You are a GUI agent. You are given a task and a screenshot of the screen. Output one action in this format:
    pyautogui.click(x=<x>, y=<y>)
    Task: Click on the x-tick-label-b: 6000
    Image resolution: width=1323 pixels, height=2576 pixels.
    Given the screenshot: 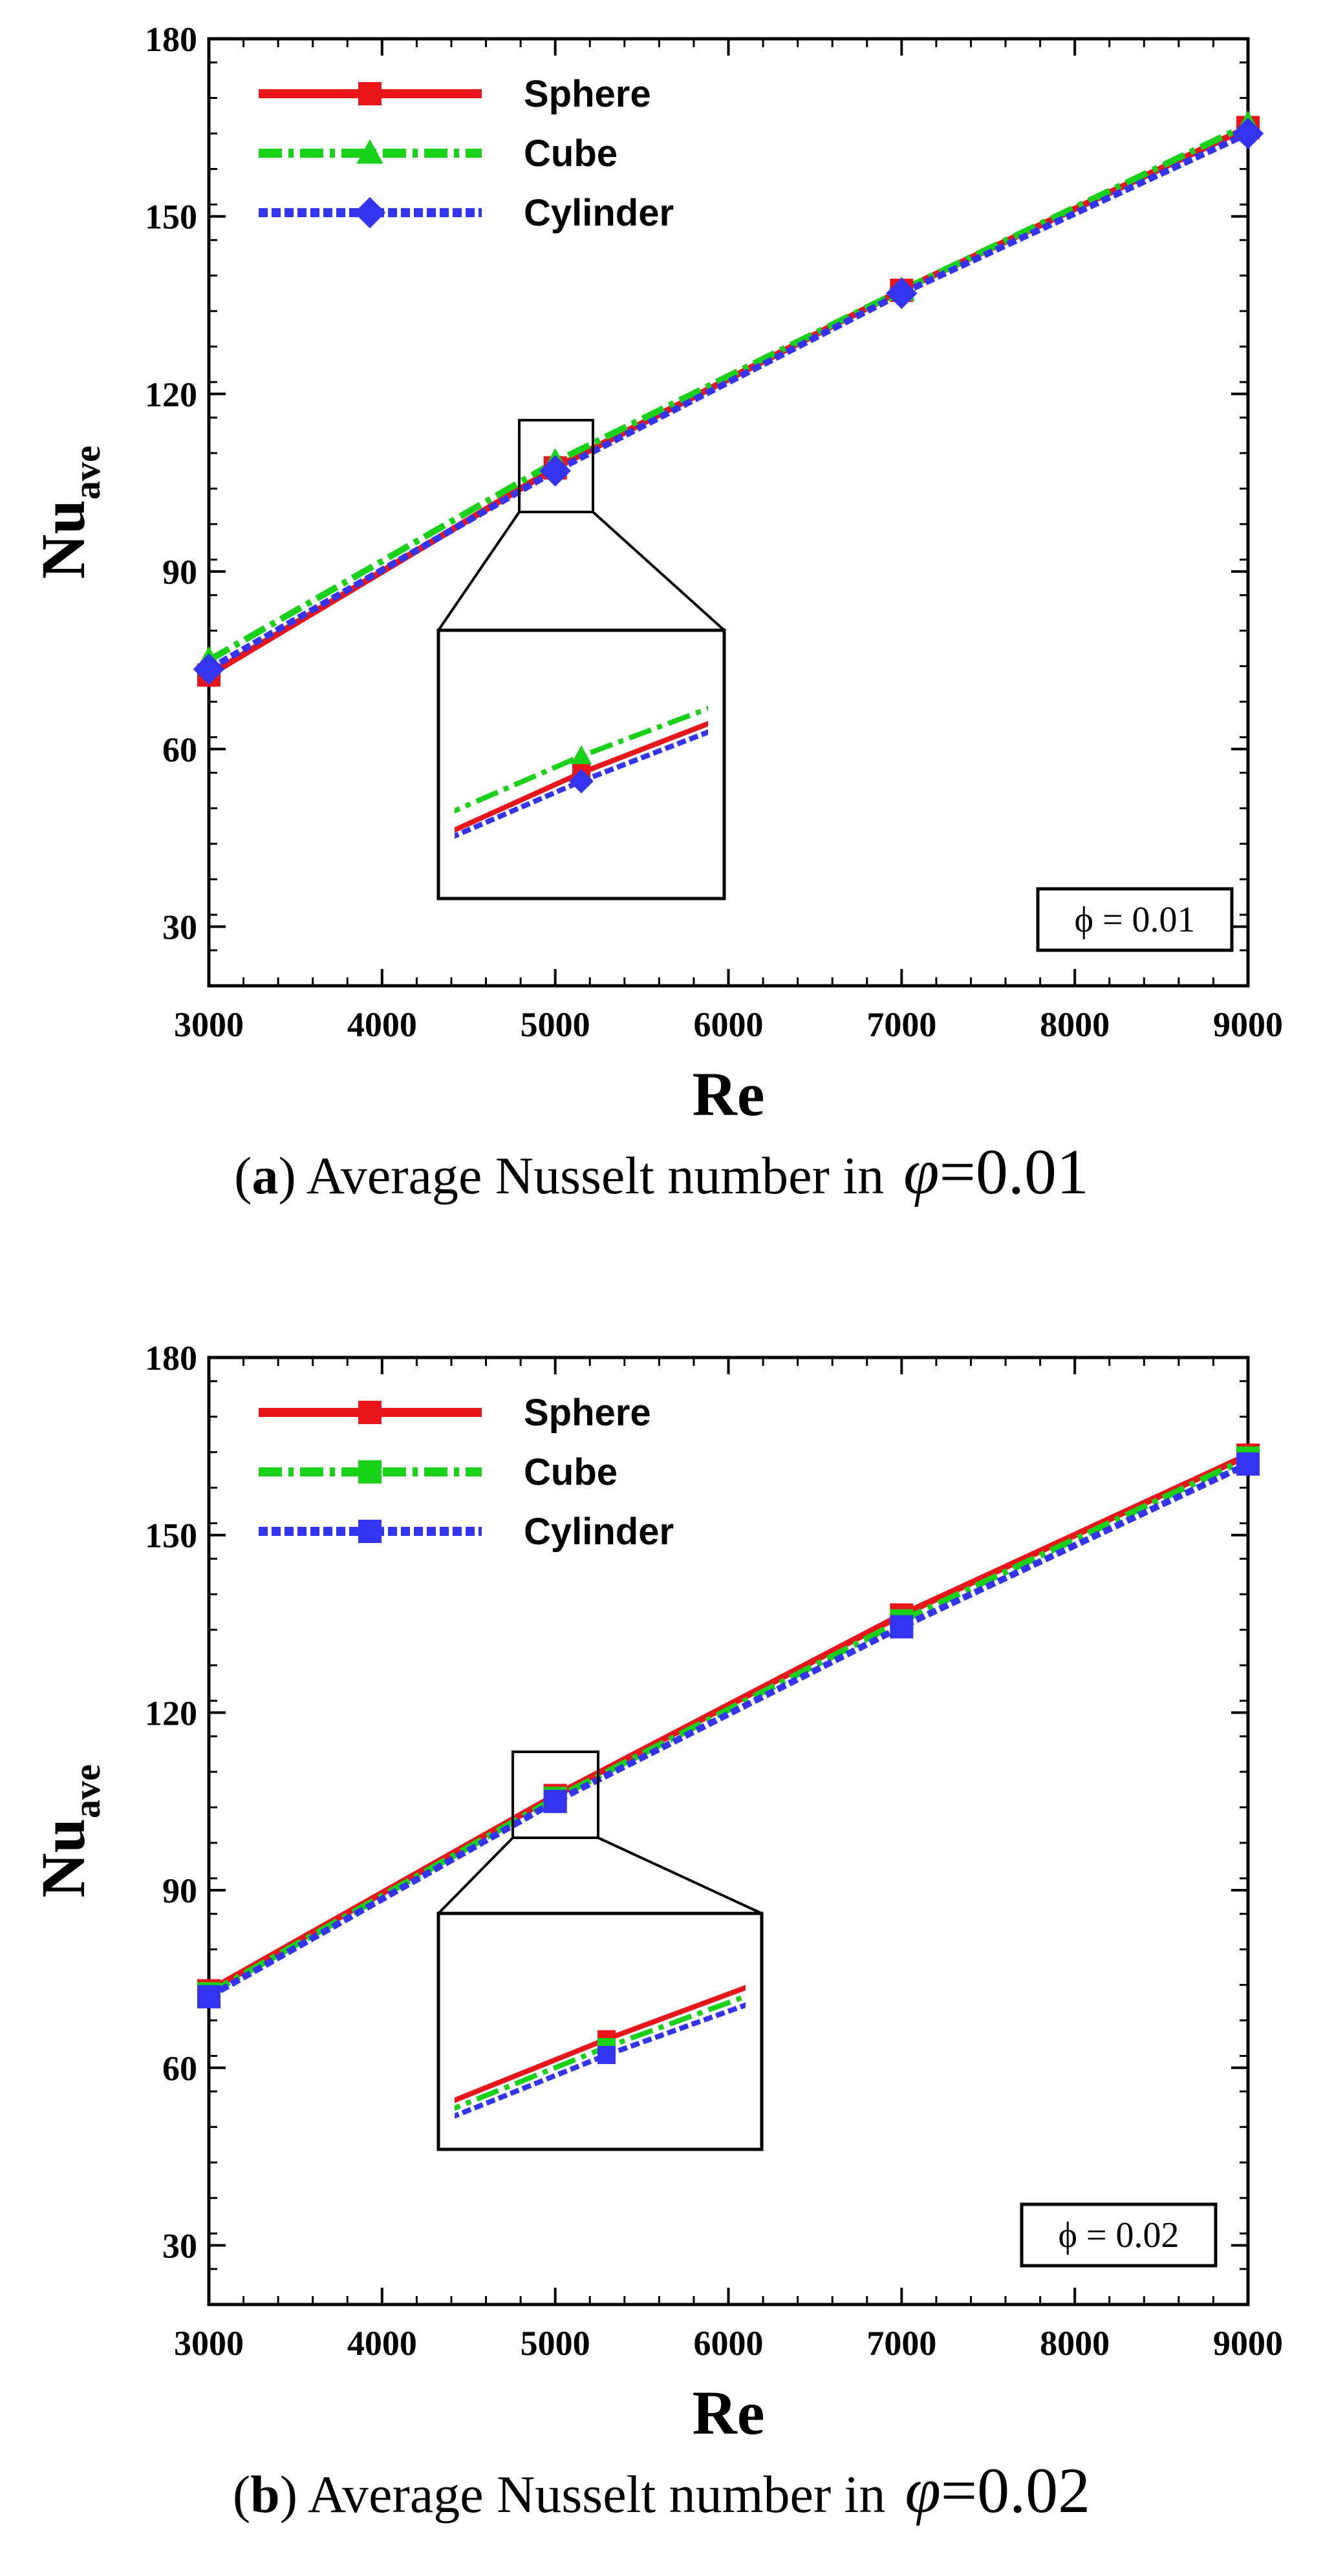 What is the action you would take?
    pyautogui.click(x=729, y=2343)
    